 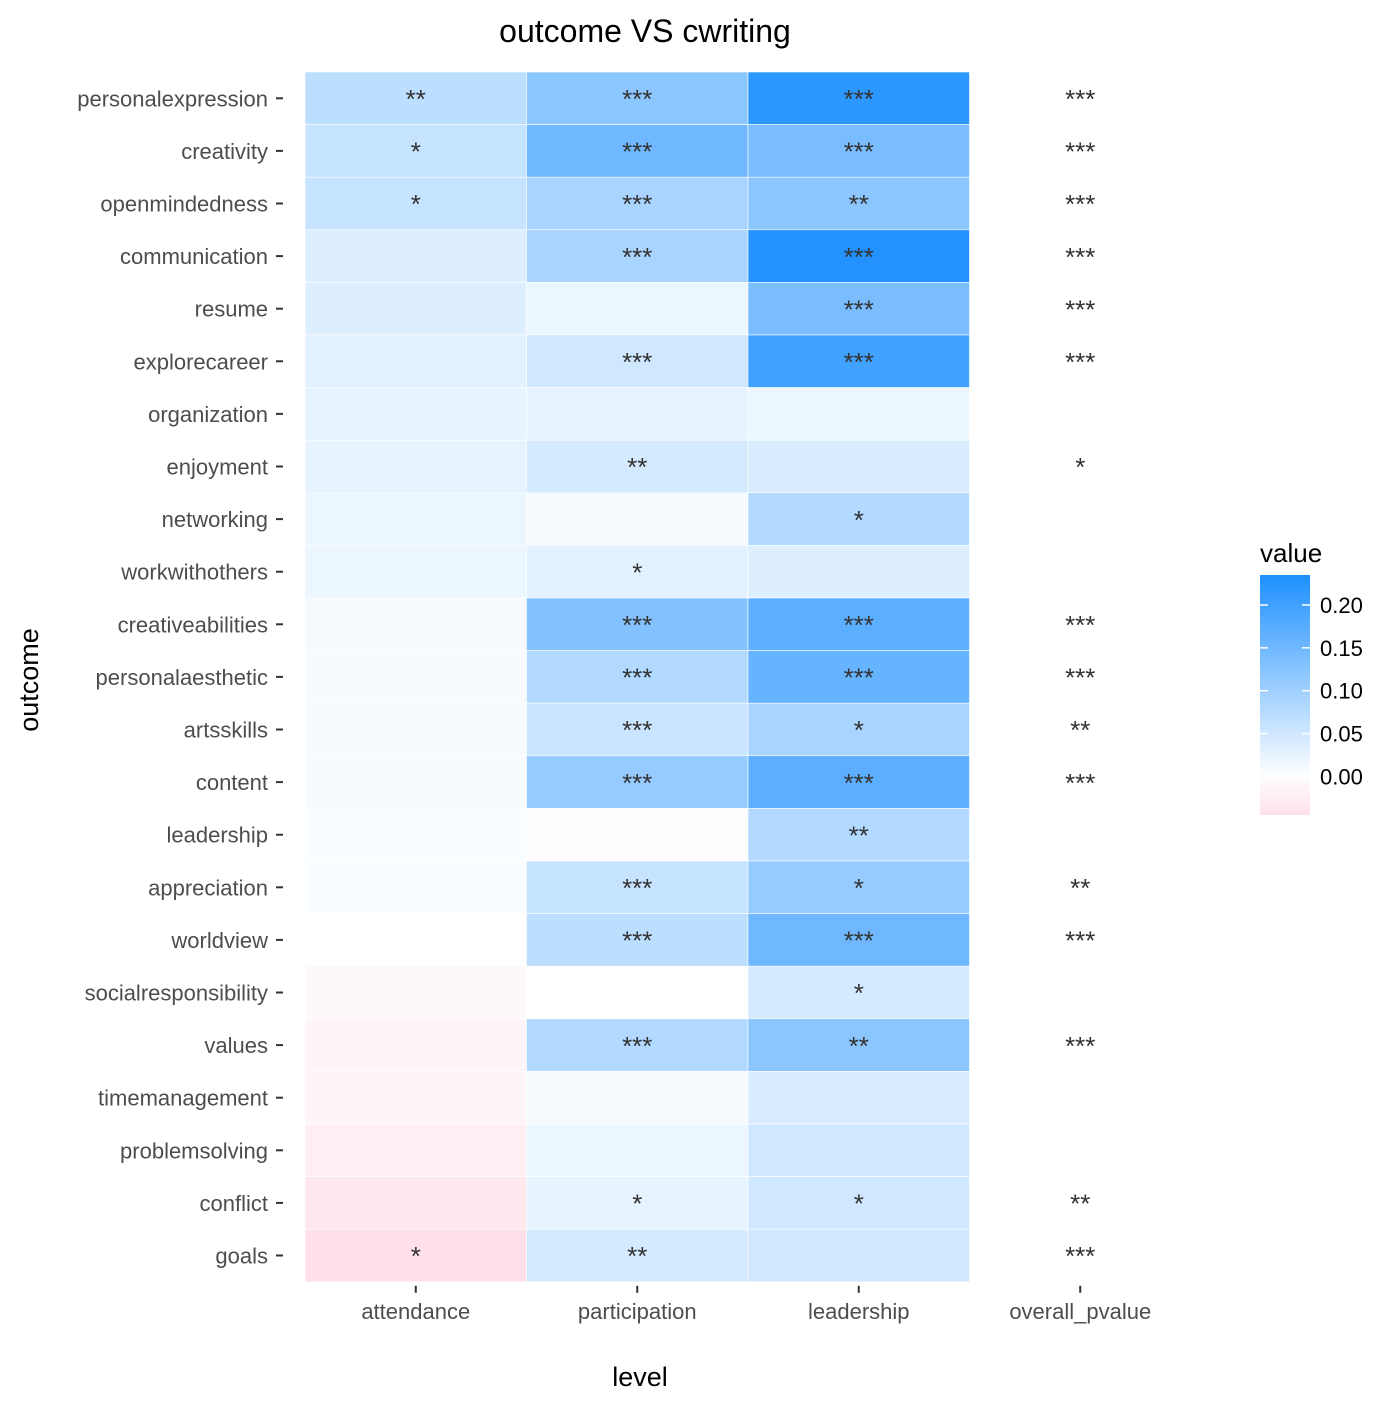 What do you see at coordinates (29, 680) in the screenshot?
I see `y-axis-title: outcome` at bounding box center [29, 680].